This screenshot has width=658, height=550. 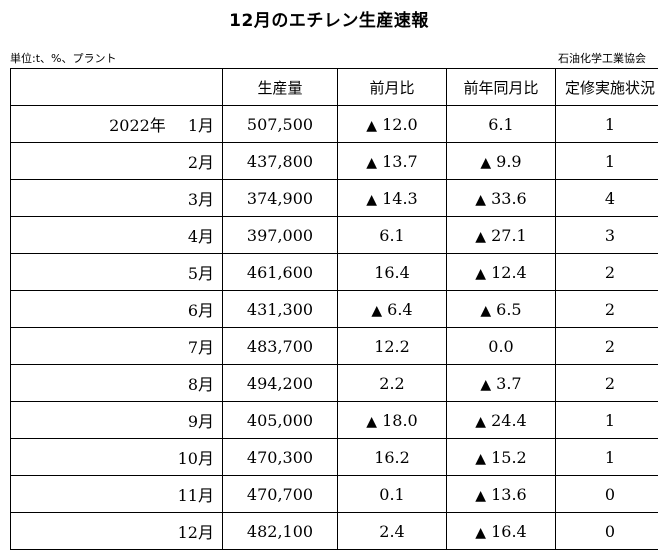 I want to click on month-label: 8月, so click(x=201, y=384).